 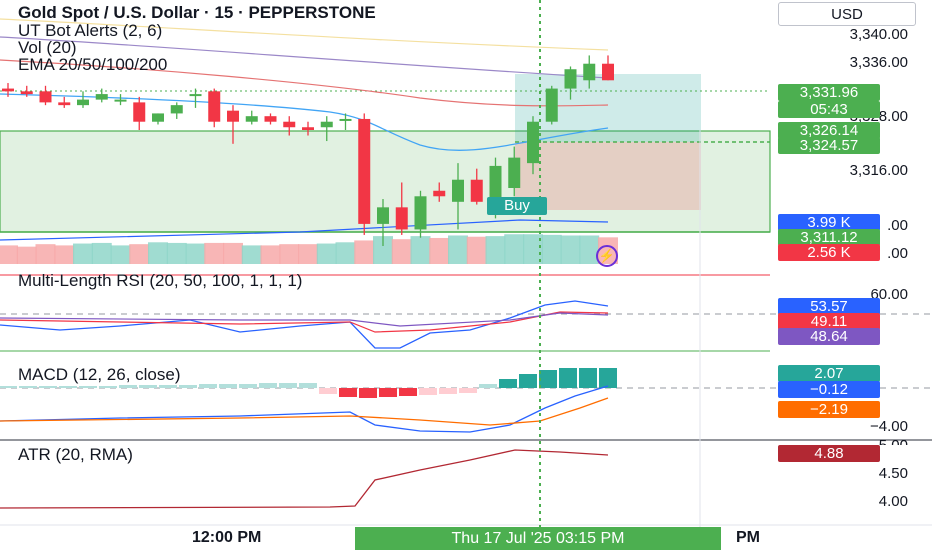 What do you see at coordinates (47, 47) in the screenshot?
I see `indicator-volume-label: Vol (20)` at bounding box center [47, 47].